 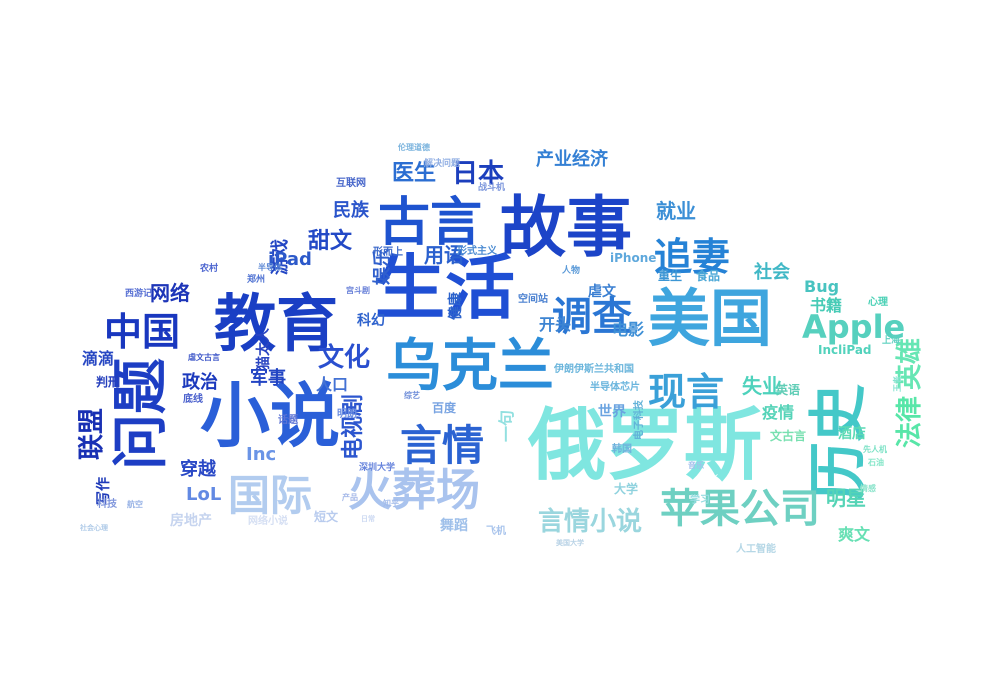 What do you see at coordinates (644, 446) in the screenshot?
I see `cloud-word: 俄罗斯` at bounding box center [644, 446].